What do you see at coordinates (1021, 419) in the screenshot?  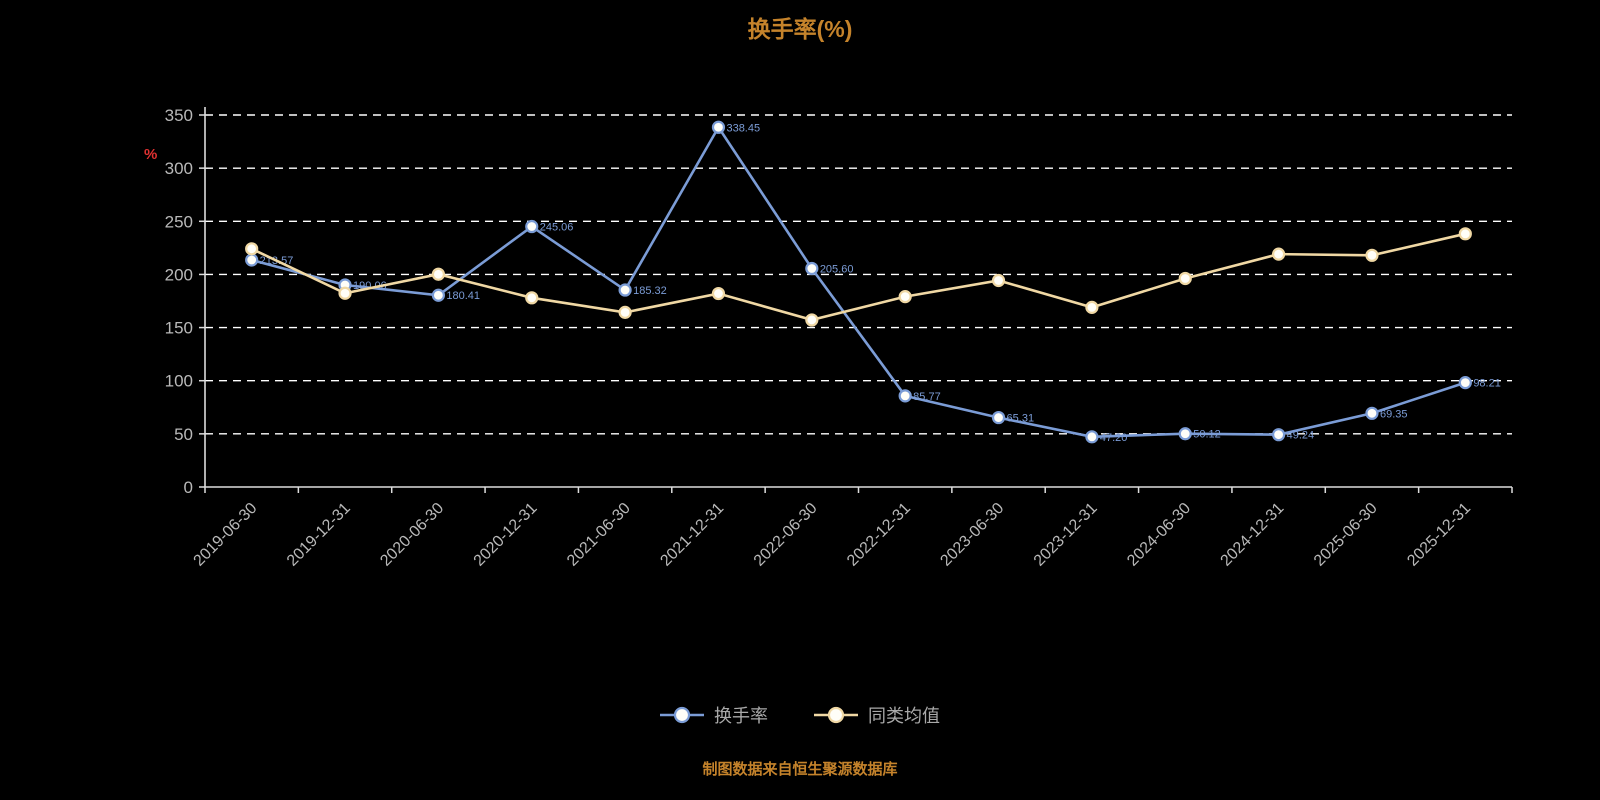 I see `point-label: 65.31` at bounding box center [1021, 419].